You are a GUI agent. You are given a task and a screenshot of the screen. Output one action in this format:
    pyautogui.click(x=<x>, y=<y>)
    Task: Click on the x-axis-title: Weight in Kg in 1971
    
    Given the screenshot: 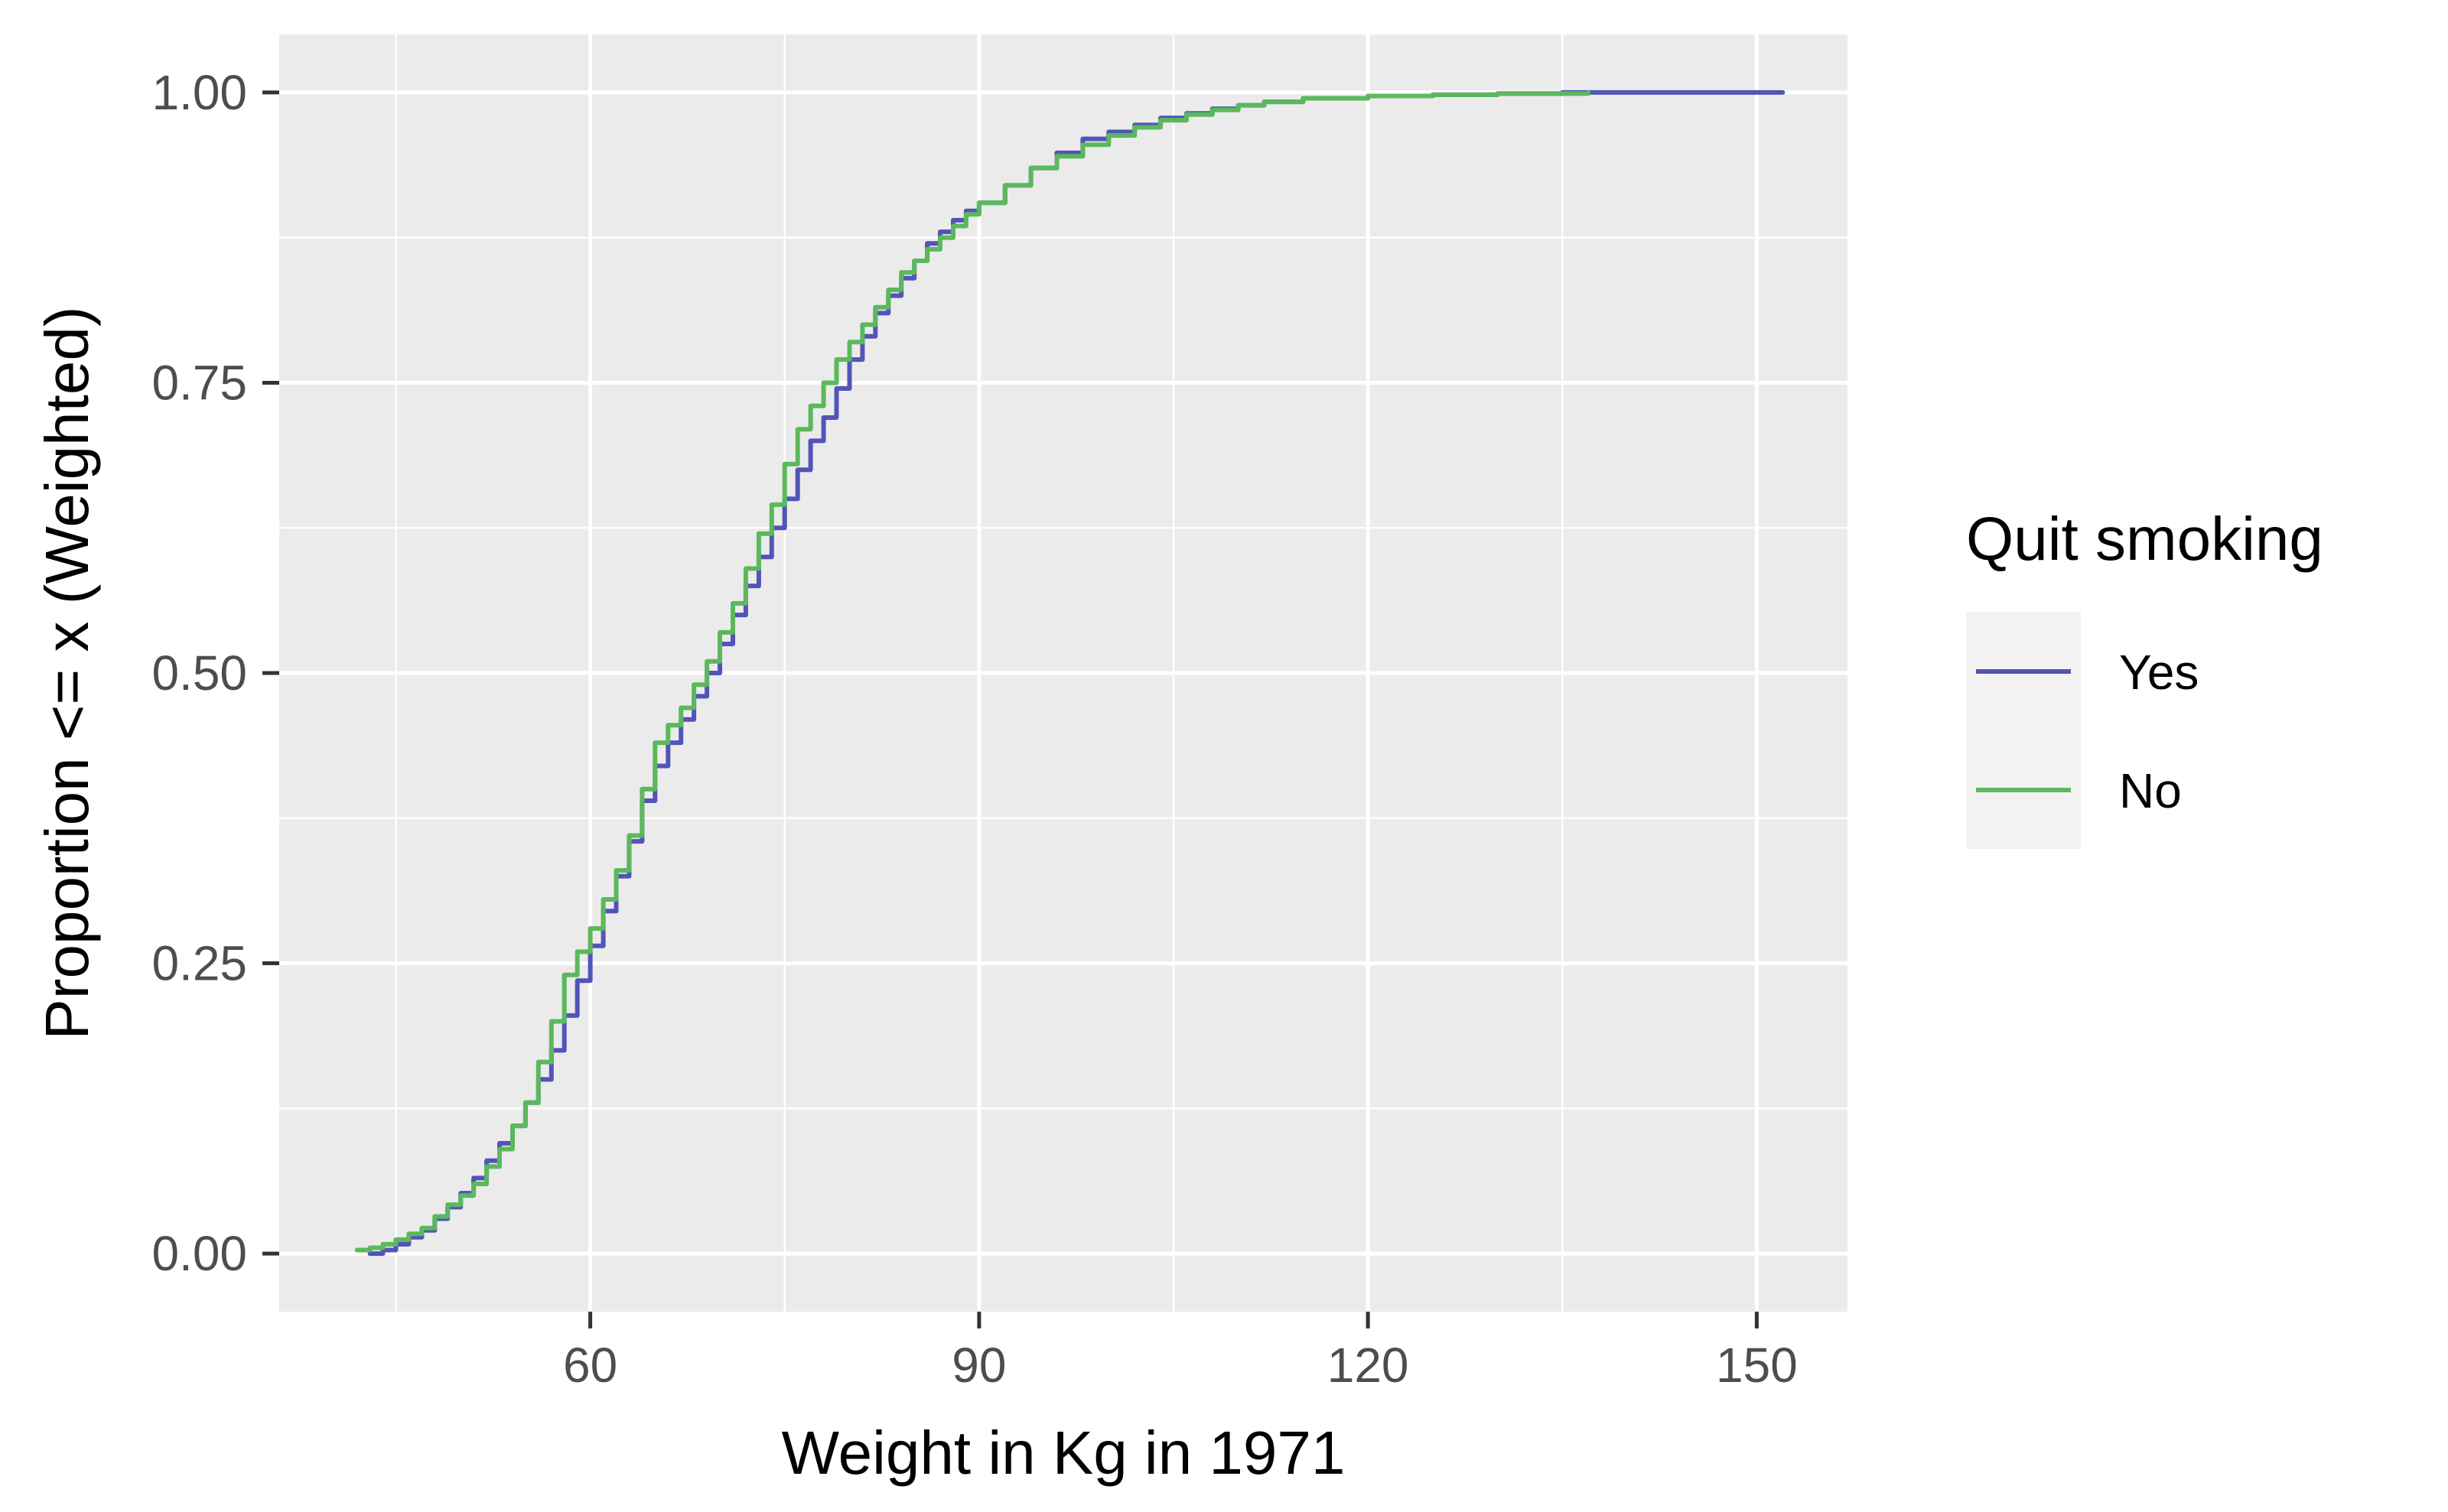 What is the action you would take?
    pyautogui.click(x=1064, y=1453)
    